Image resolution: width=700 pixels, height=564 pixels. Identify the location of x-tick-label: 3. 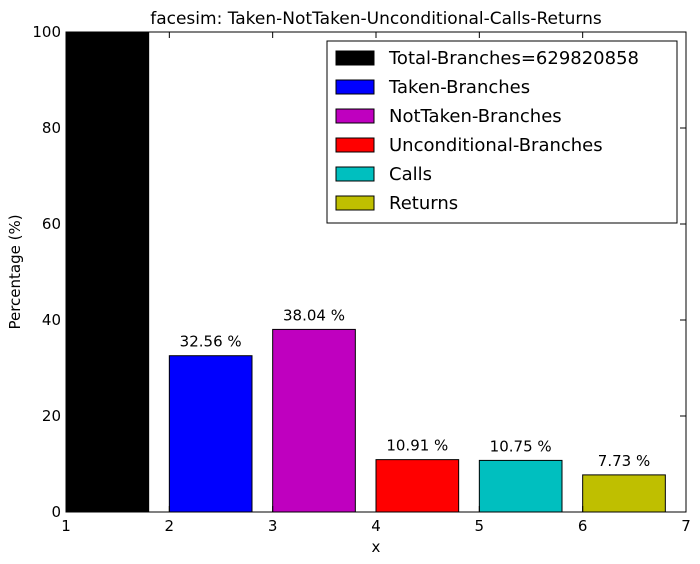
(273, 526).